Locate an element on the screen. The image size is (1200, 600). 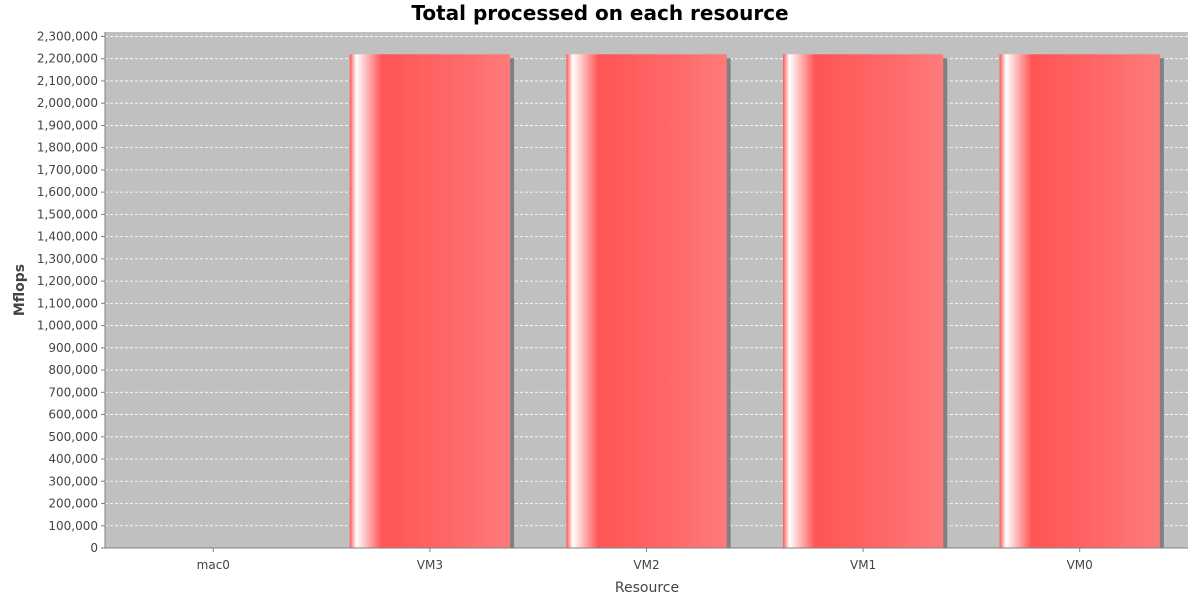
y-tick-label: 100,000 is located at coordinates (73, 526).